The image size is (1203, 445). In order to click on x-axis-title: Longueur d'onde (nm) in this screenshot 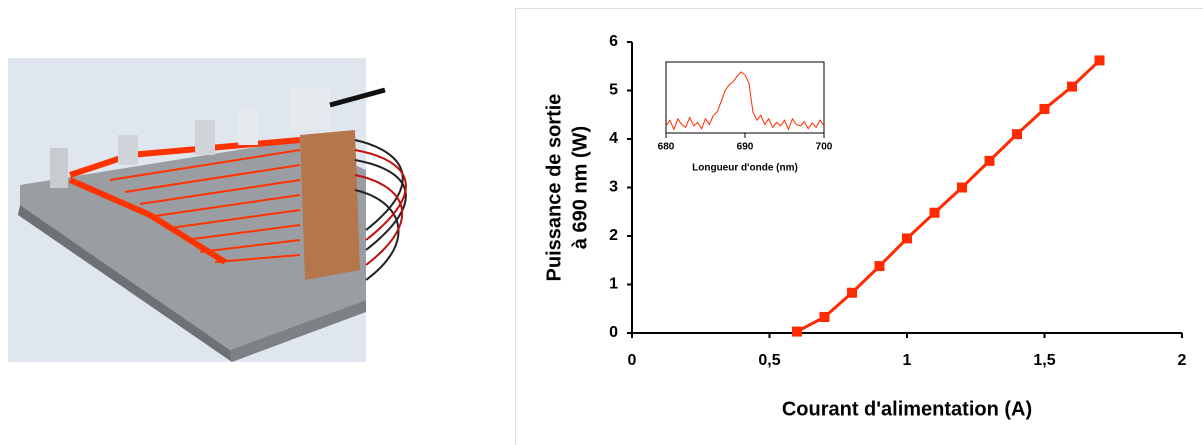, I will do `click(745, 168)`.